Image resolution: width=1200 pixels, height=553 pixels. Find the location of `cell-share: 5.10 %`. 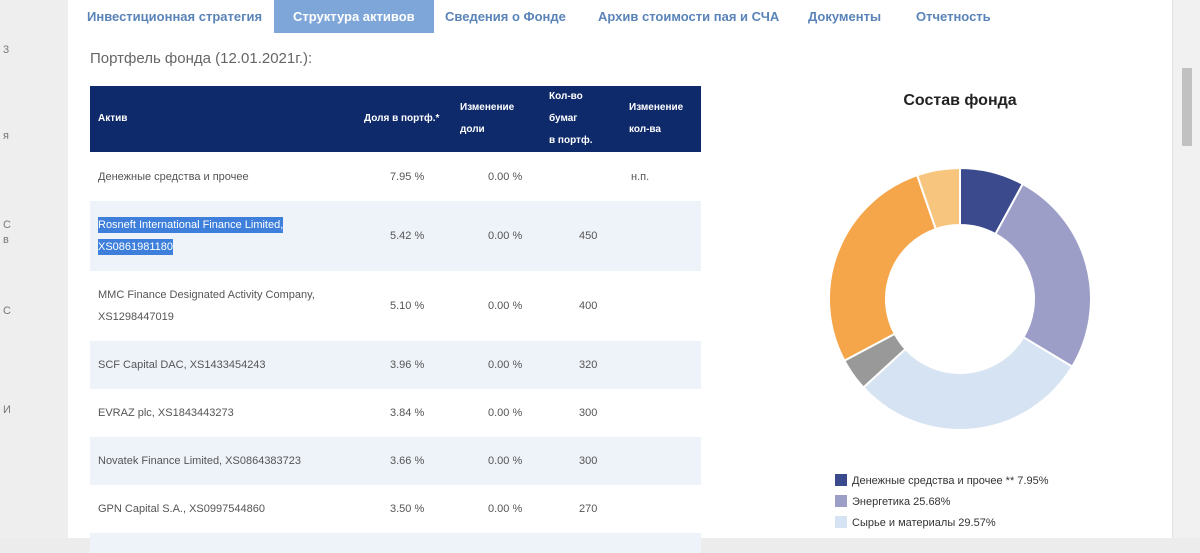

cell-share: 5.10 % is located at coordinates (407, 306).